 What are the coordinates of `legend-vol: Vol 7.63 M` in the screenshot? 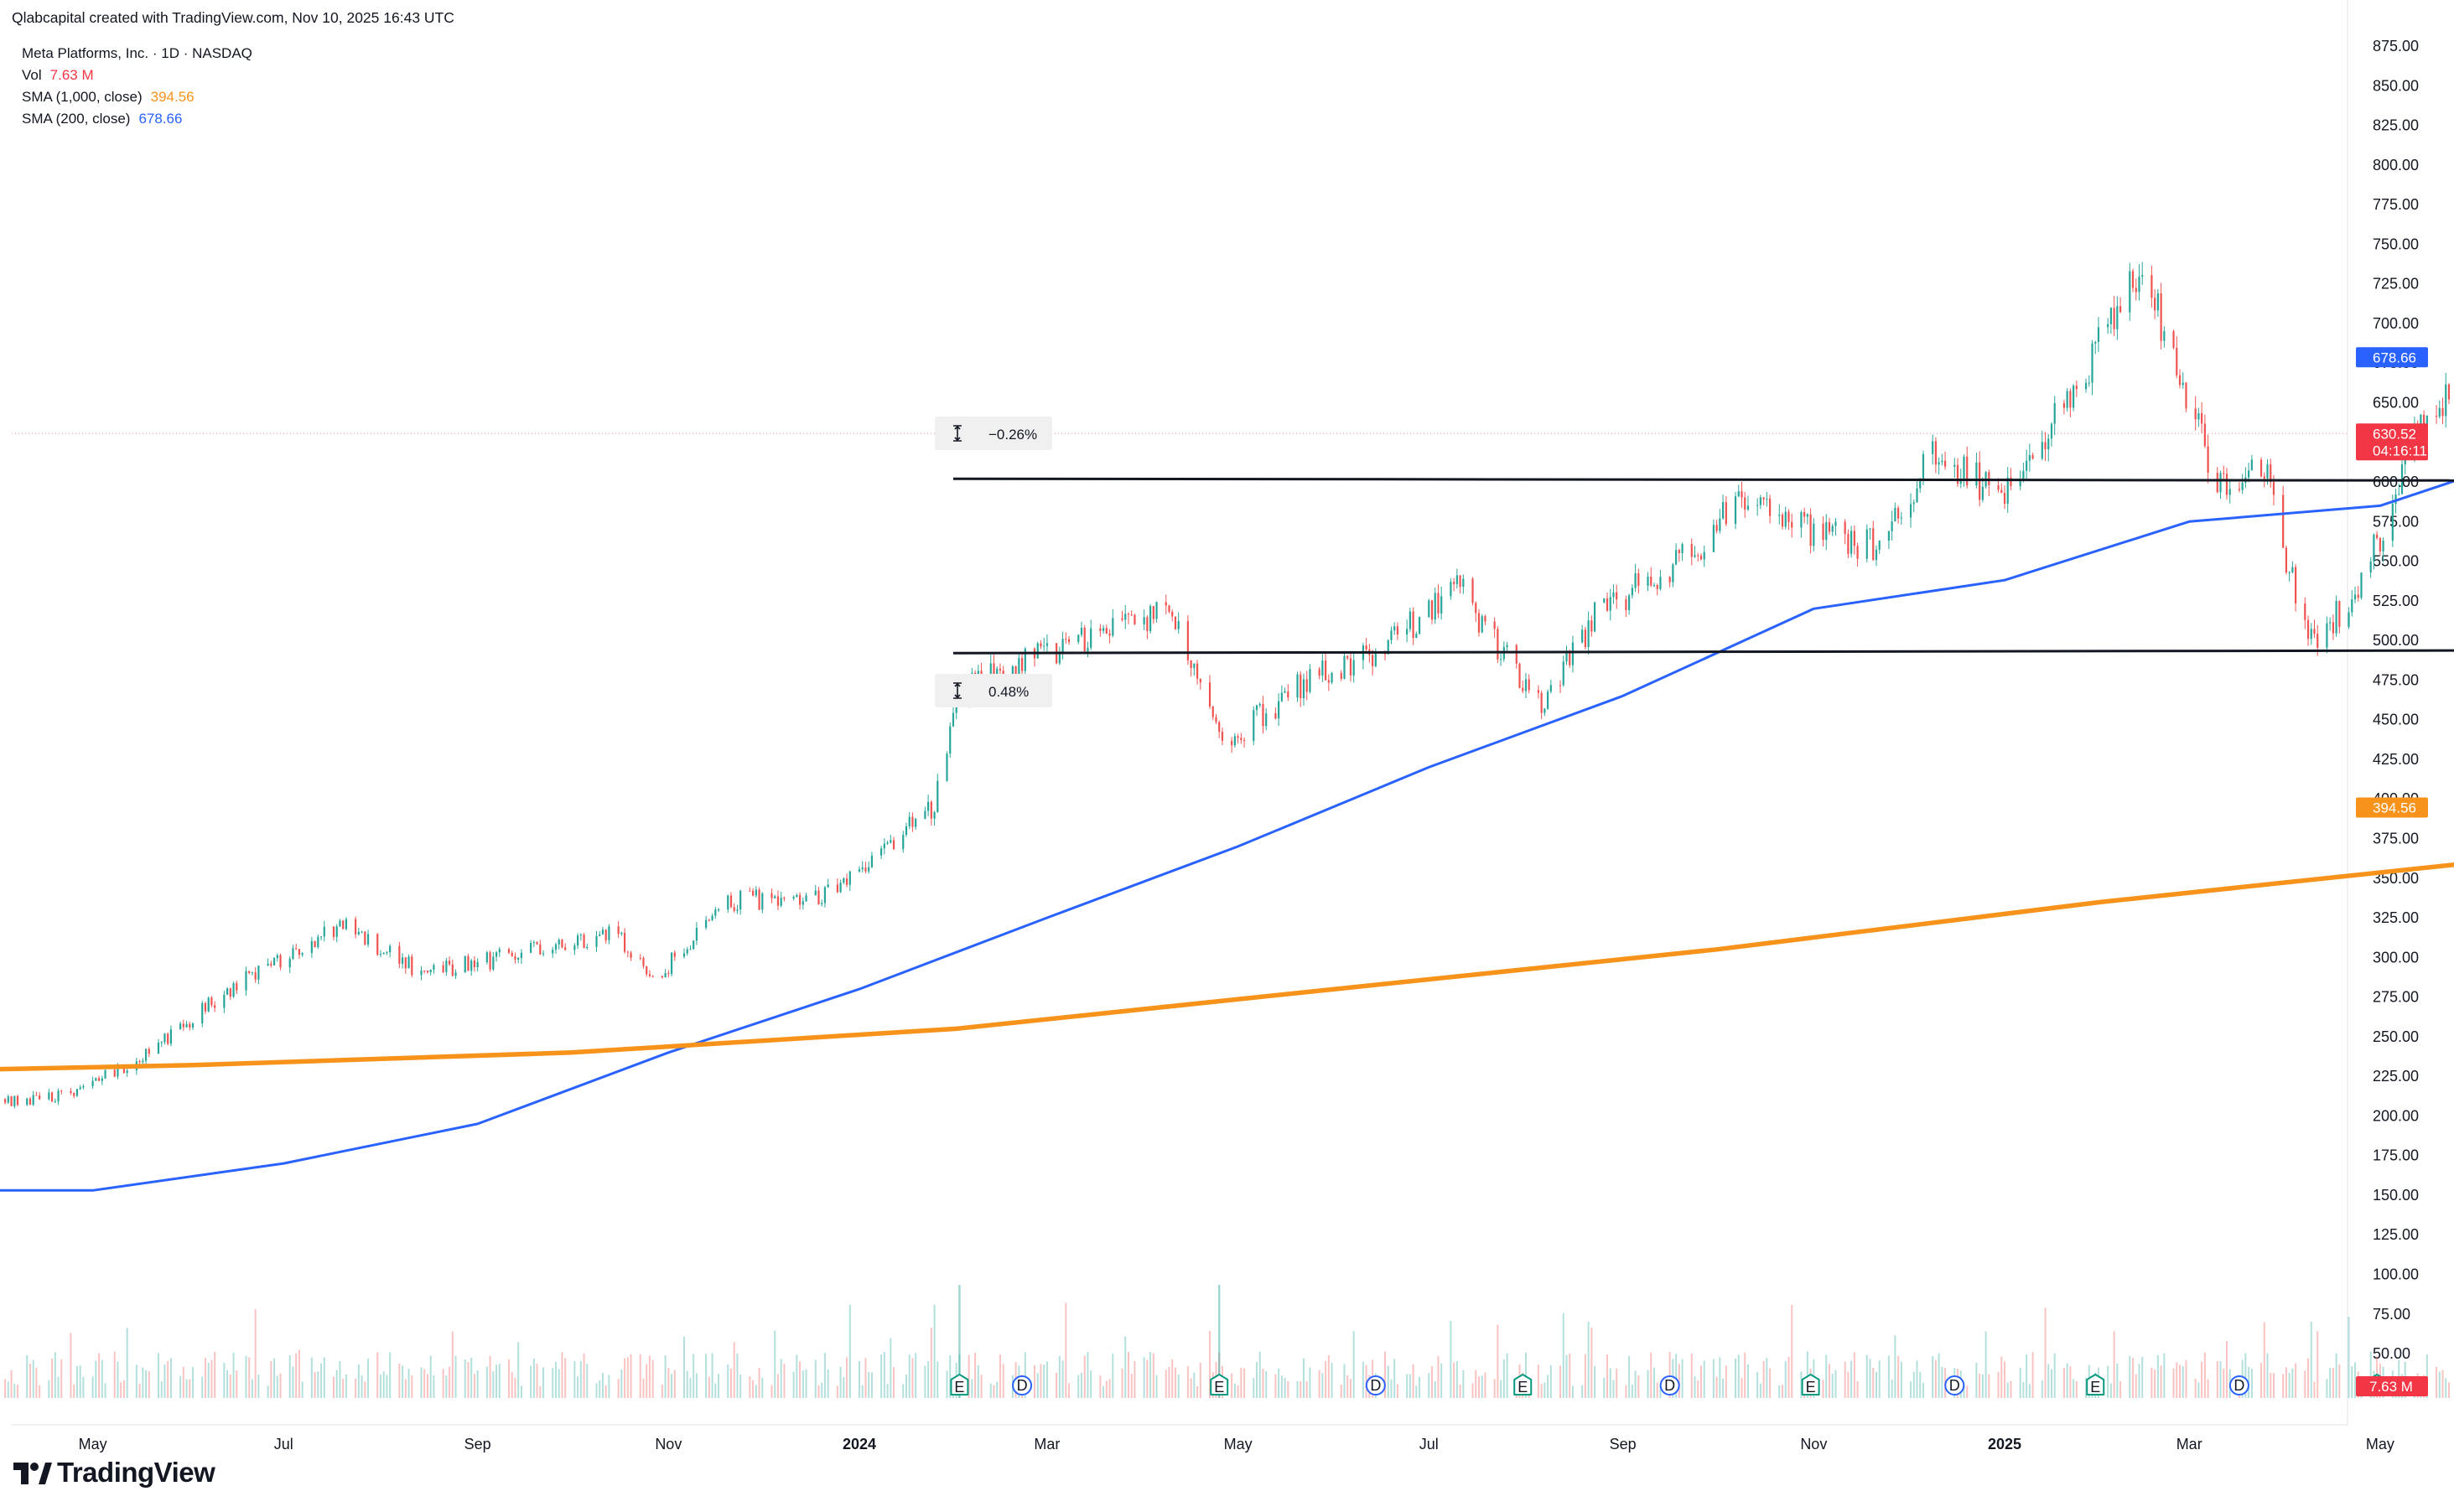 It's located at (58, 75).